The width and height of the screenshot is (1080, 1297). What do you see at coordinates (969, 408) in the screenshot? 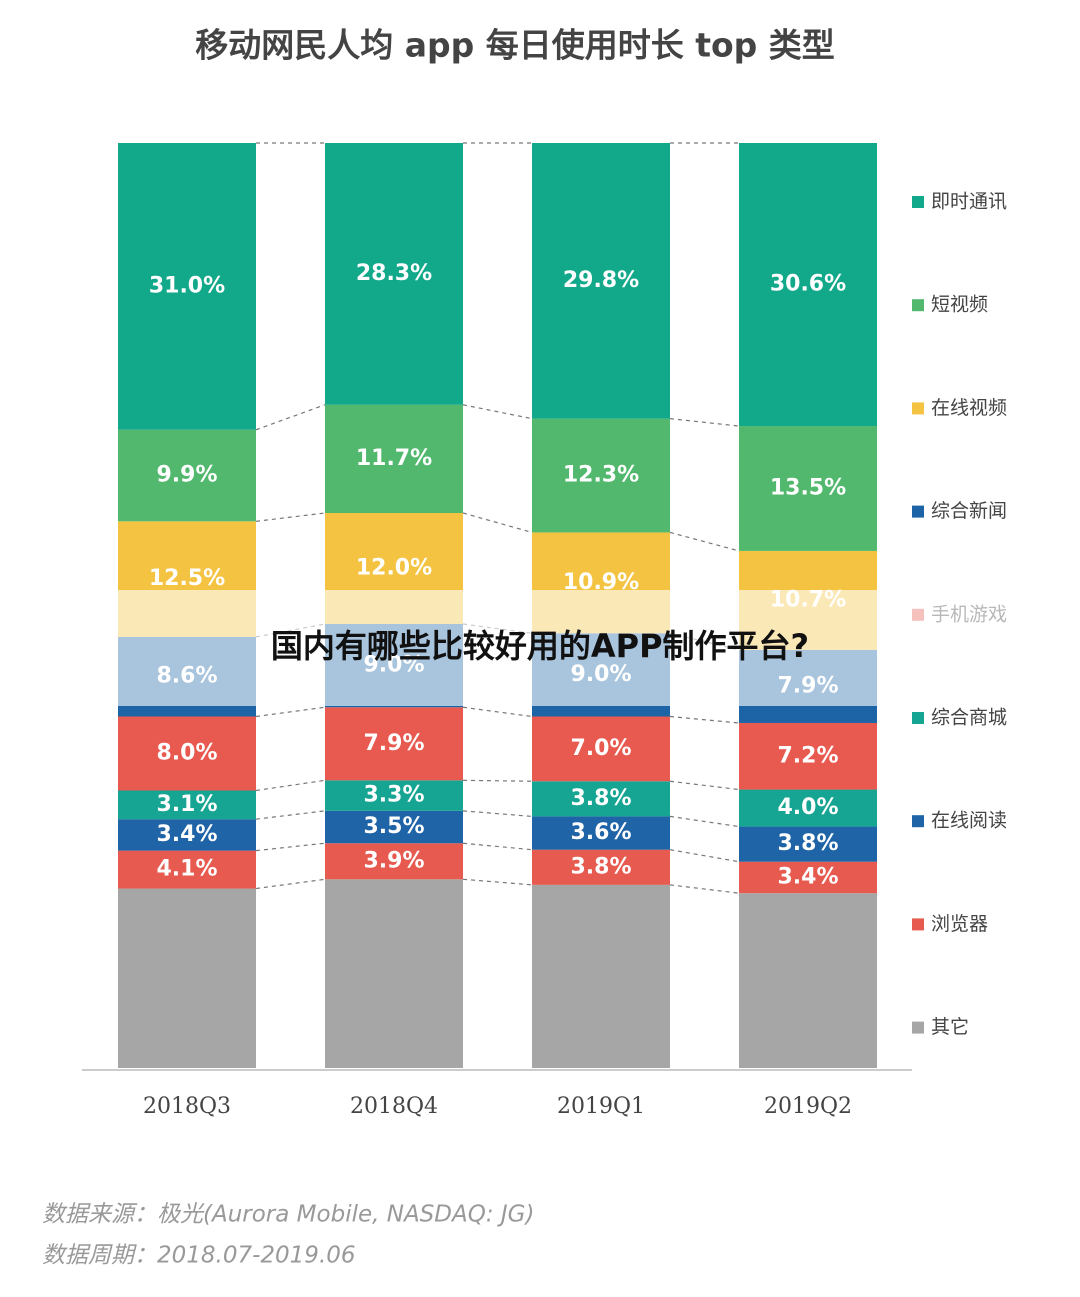
I see `legend-label: 在线视频` at bounding box center [969, 408].